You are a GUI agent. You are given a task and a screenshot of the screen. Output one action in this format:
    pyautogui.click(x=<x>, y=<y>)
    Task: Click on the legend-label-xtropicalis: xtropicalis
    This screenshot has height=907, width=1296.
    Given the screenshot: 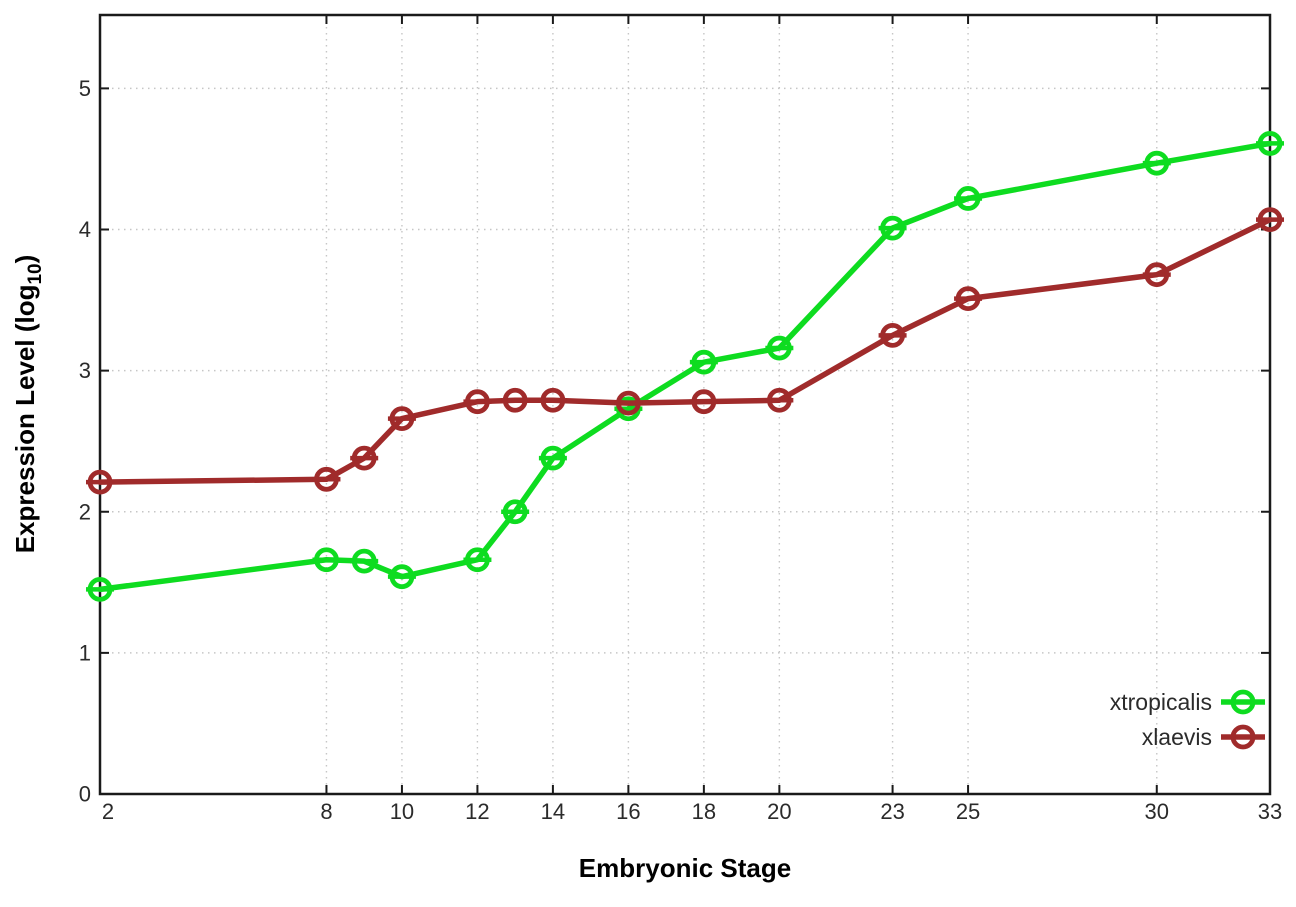 What is the action you would take?
    pyautogui.click(x=1161, y=702)
    